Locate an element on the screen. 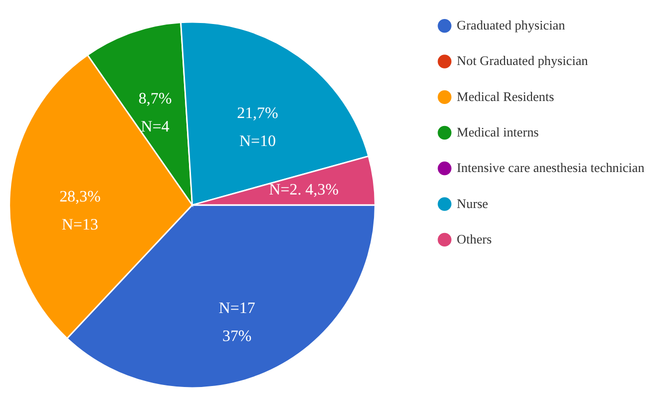 Image resolution: width=650 pixels, height=417 pixels. legend-label: Not Graduated physician is located at coordinates (522, 60).